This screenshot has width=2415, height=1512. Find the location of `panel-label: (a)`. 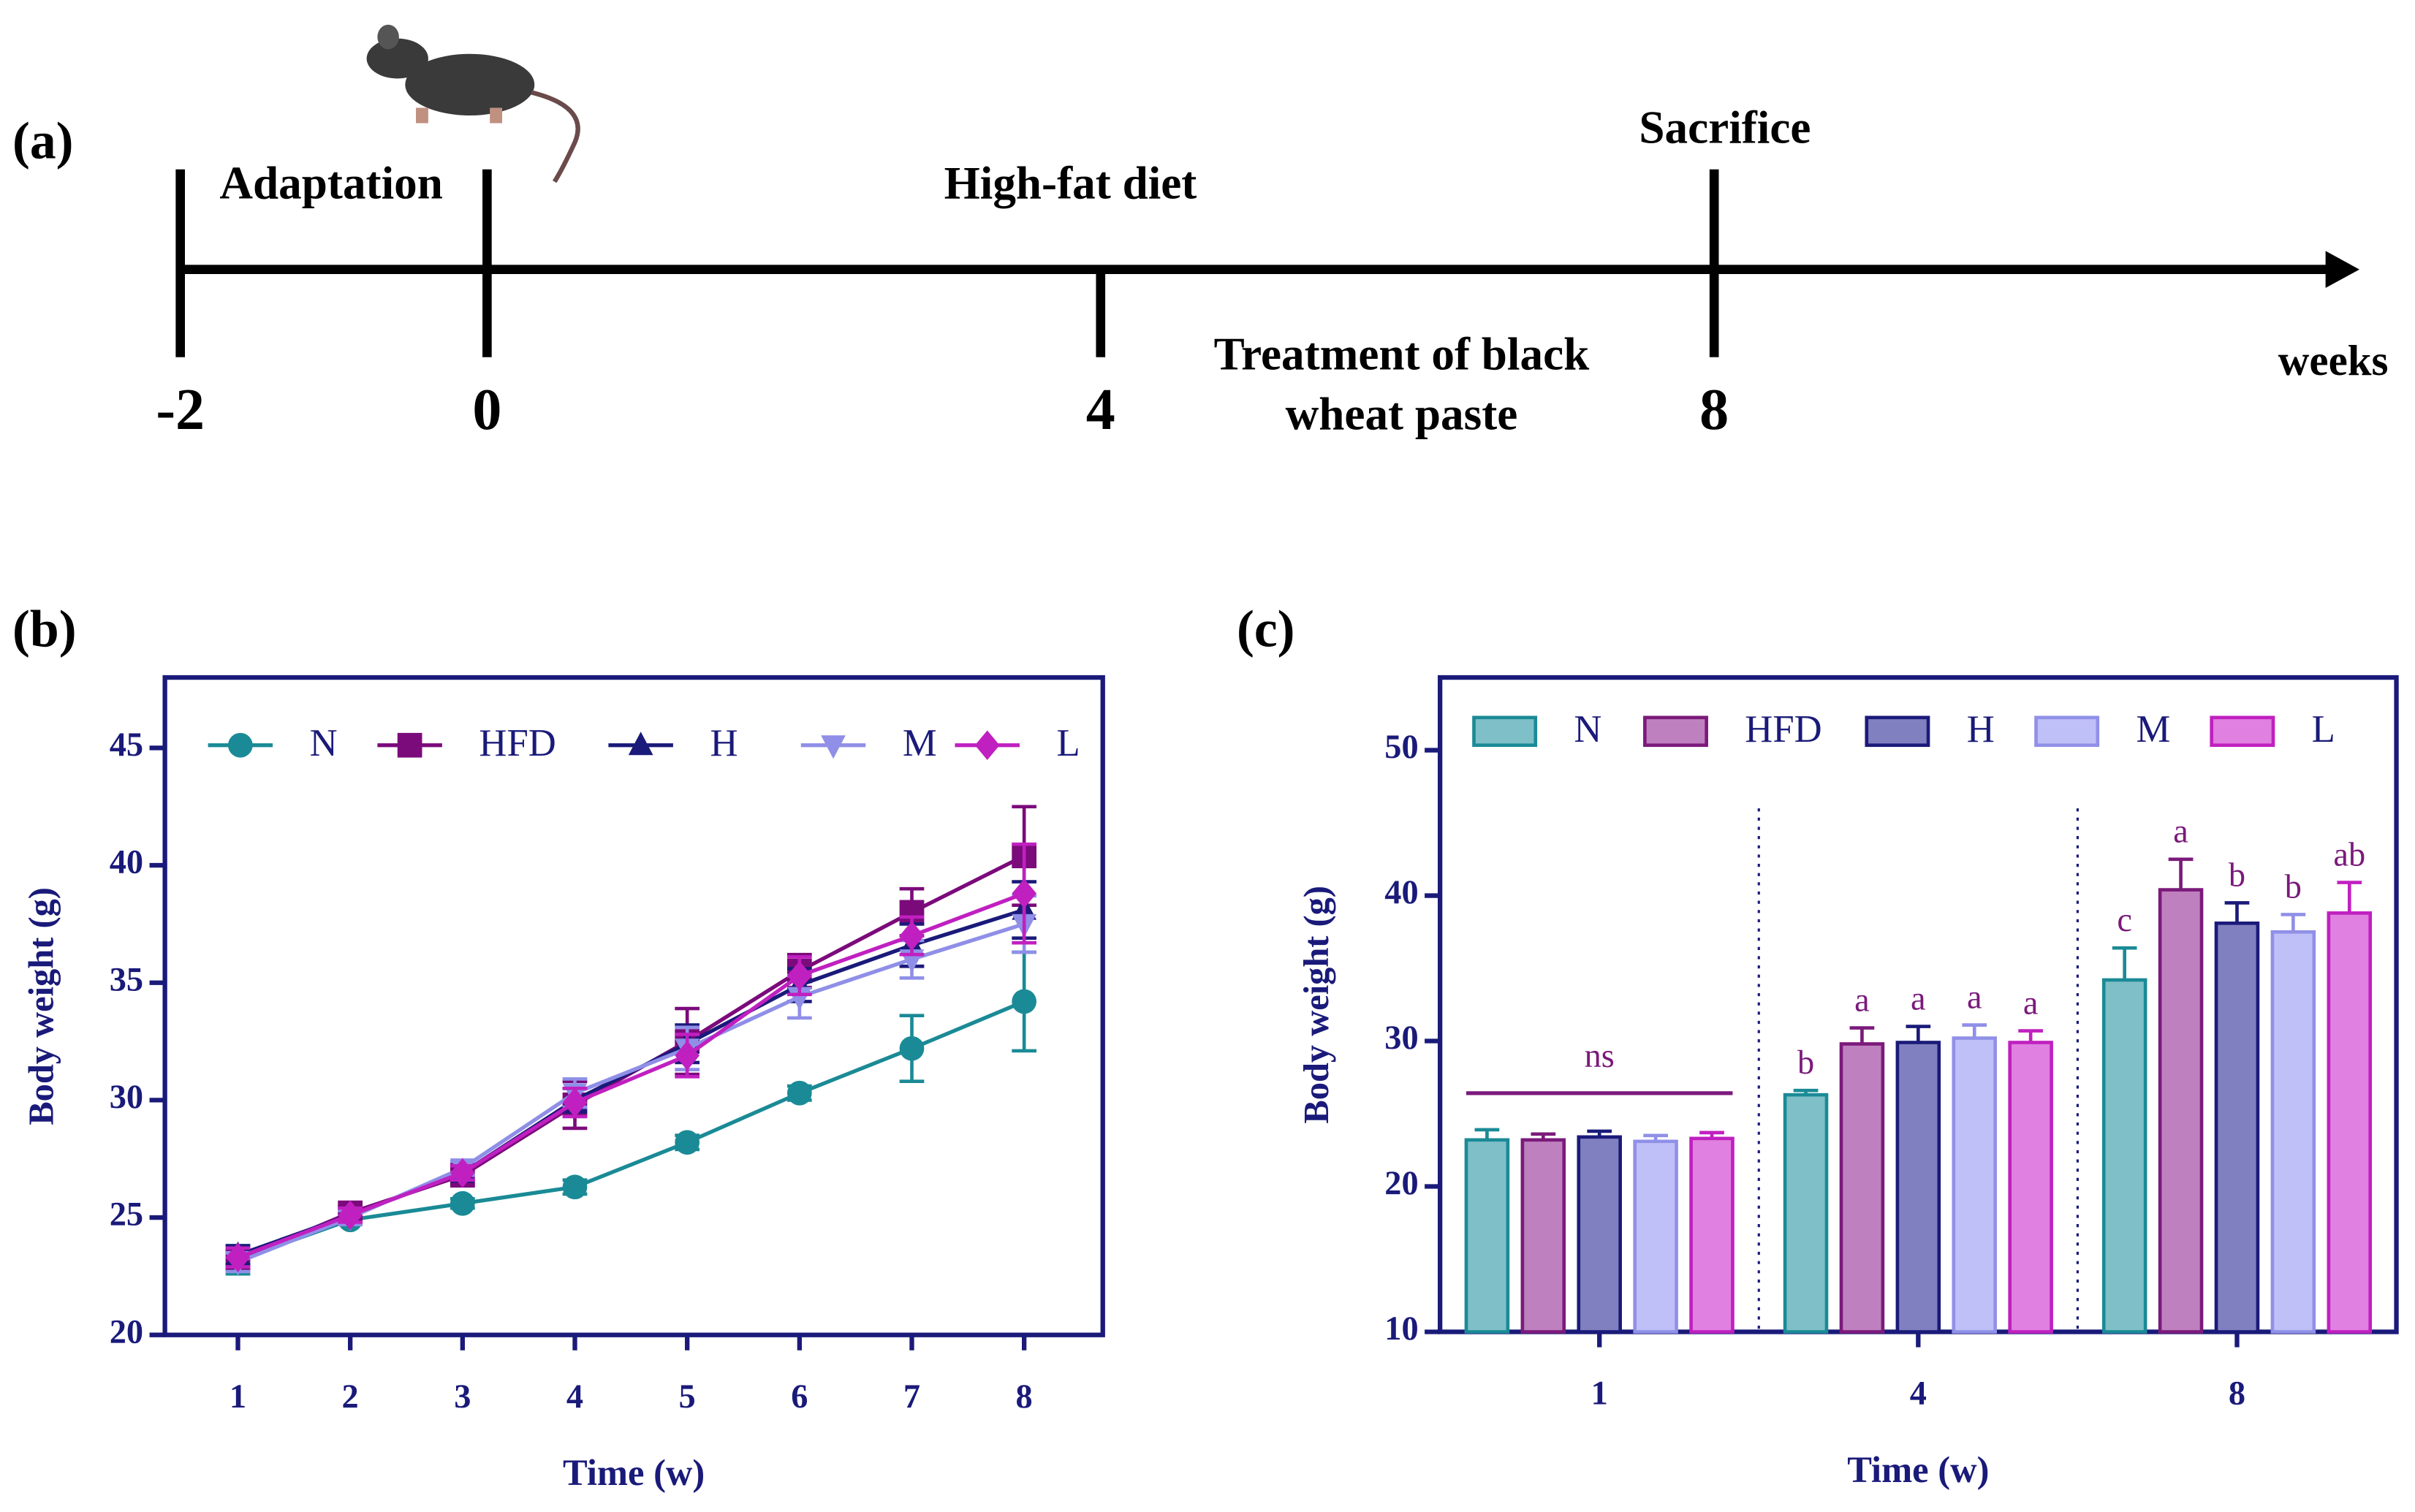

panel-label: (a) is located at coordinates (43, 141).